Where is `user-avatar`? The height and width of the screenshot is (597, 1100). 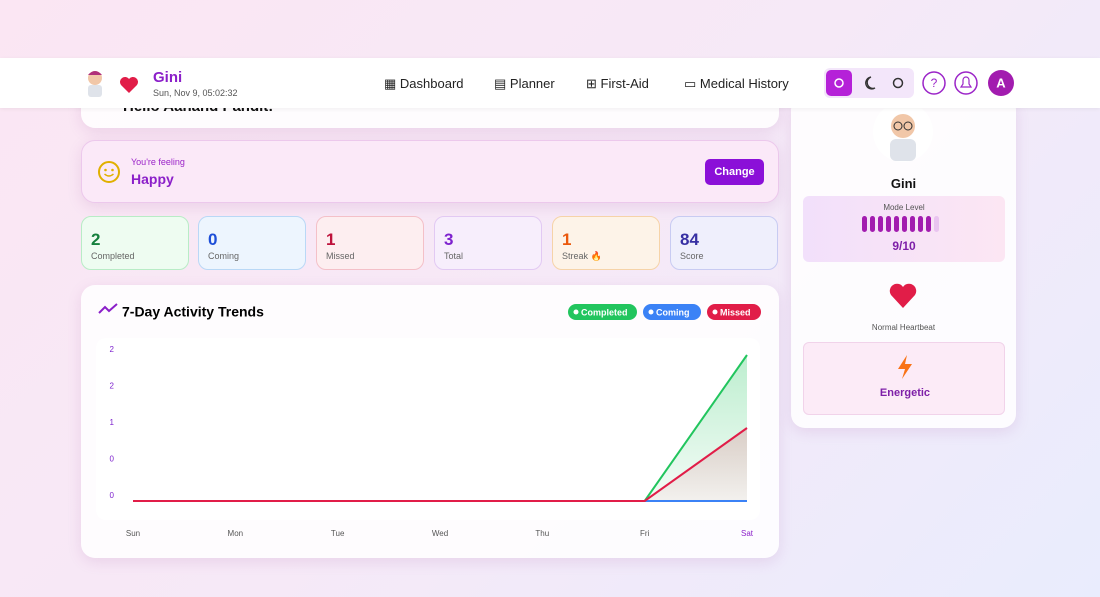
user-avatar is located at coordinates (1001, 83).